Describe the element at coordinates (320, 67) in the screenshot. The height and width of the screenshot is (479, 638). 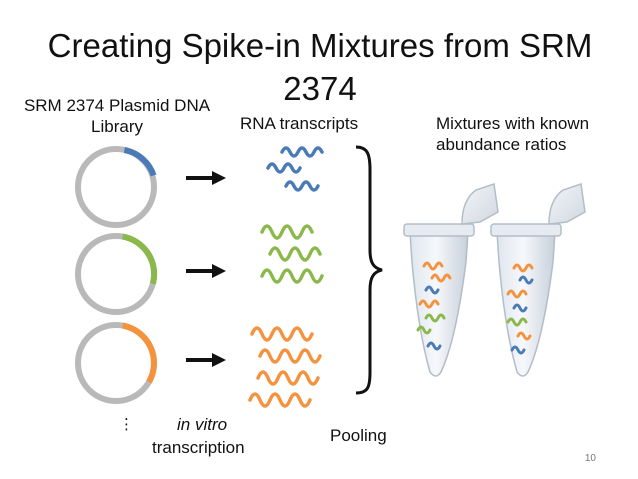
I see `slide-title: Creating Spike-in Mixtures from SRM 2374` at that location.